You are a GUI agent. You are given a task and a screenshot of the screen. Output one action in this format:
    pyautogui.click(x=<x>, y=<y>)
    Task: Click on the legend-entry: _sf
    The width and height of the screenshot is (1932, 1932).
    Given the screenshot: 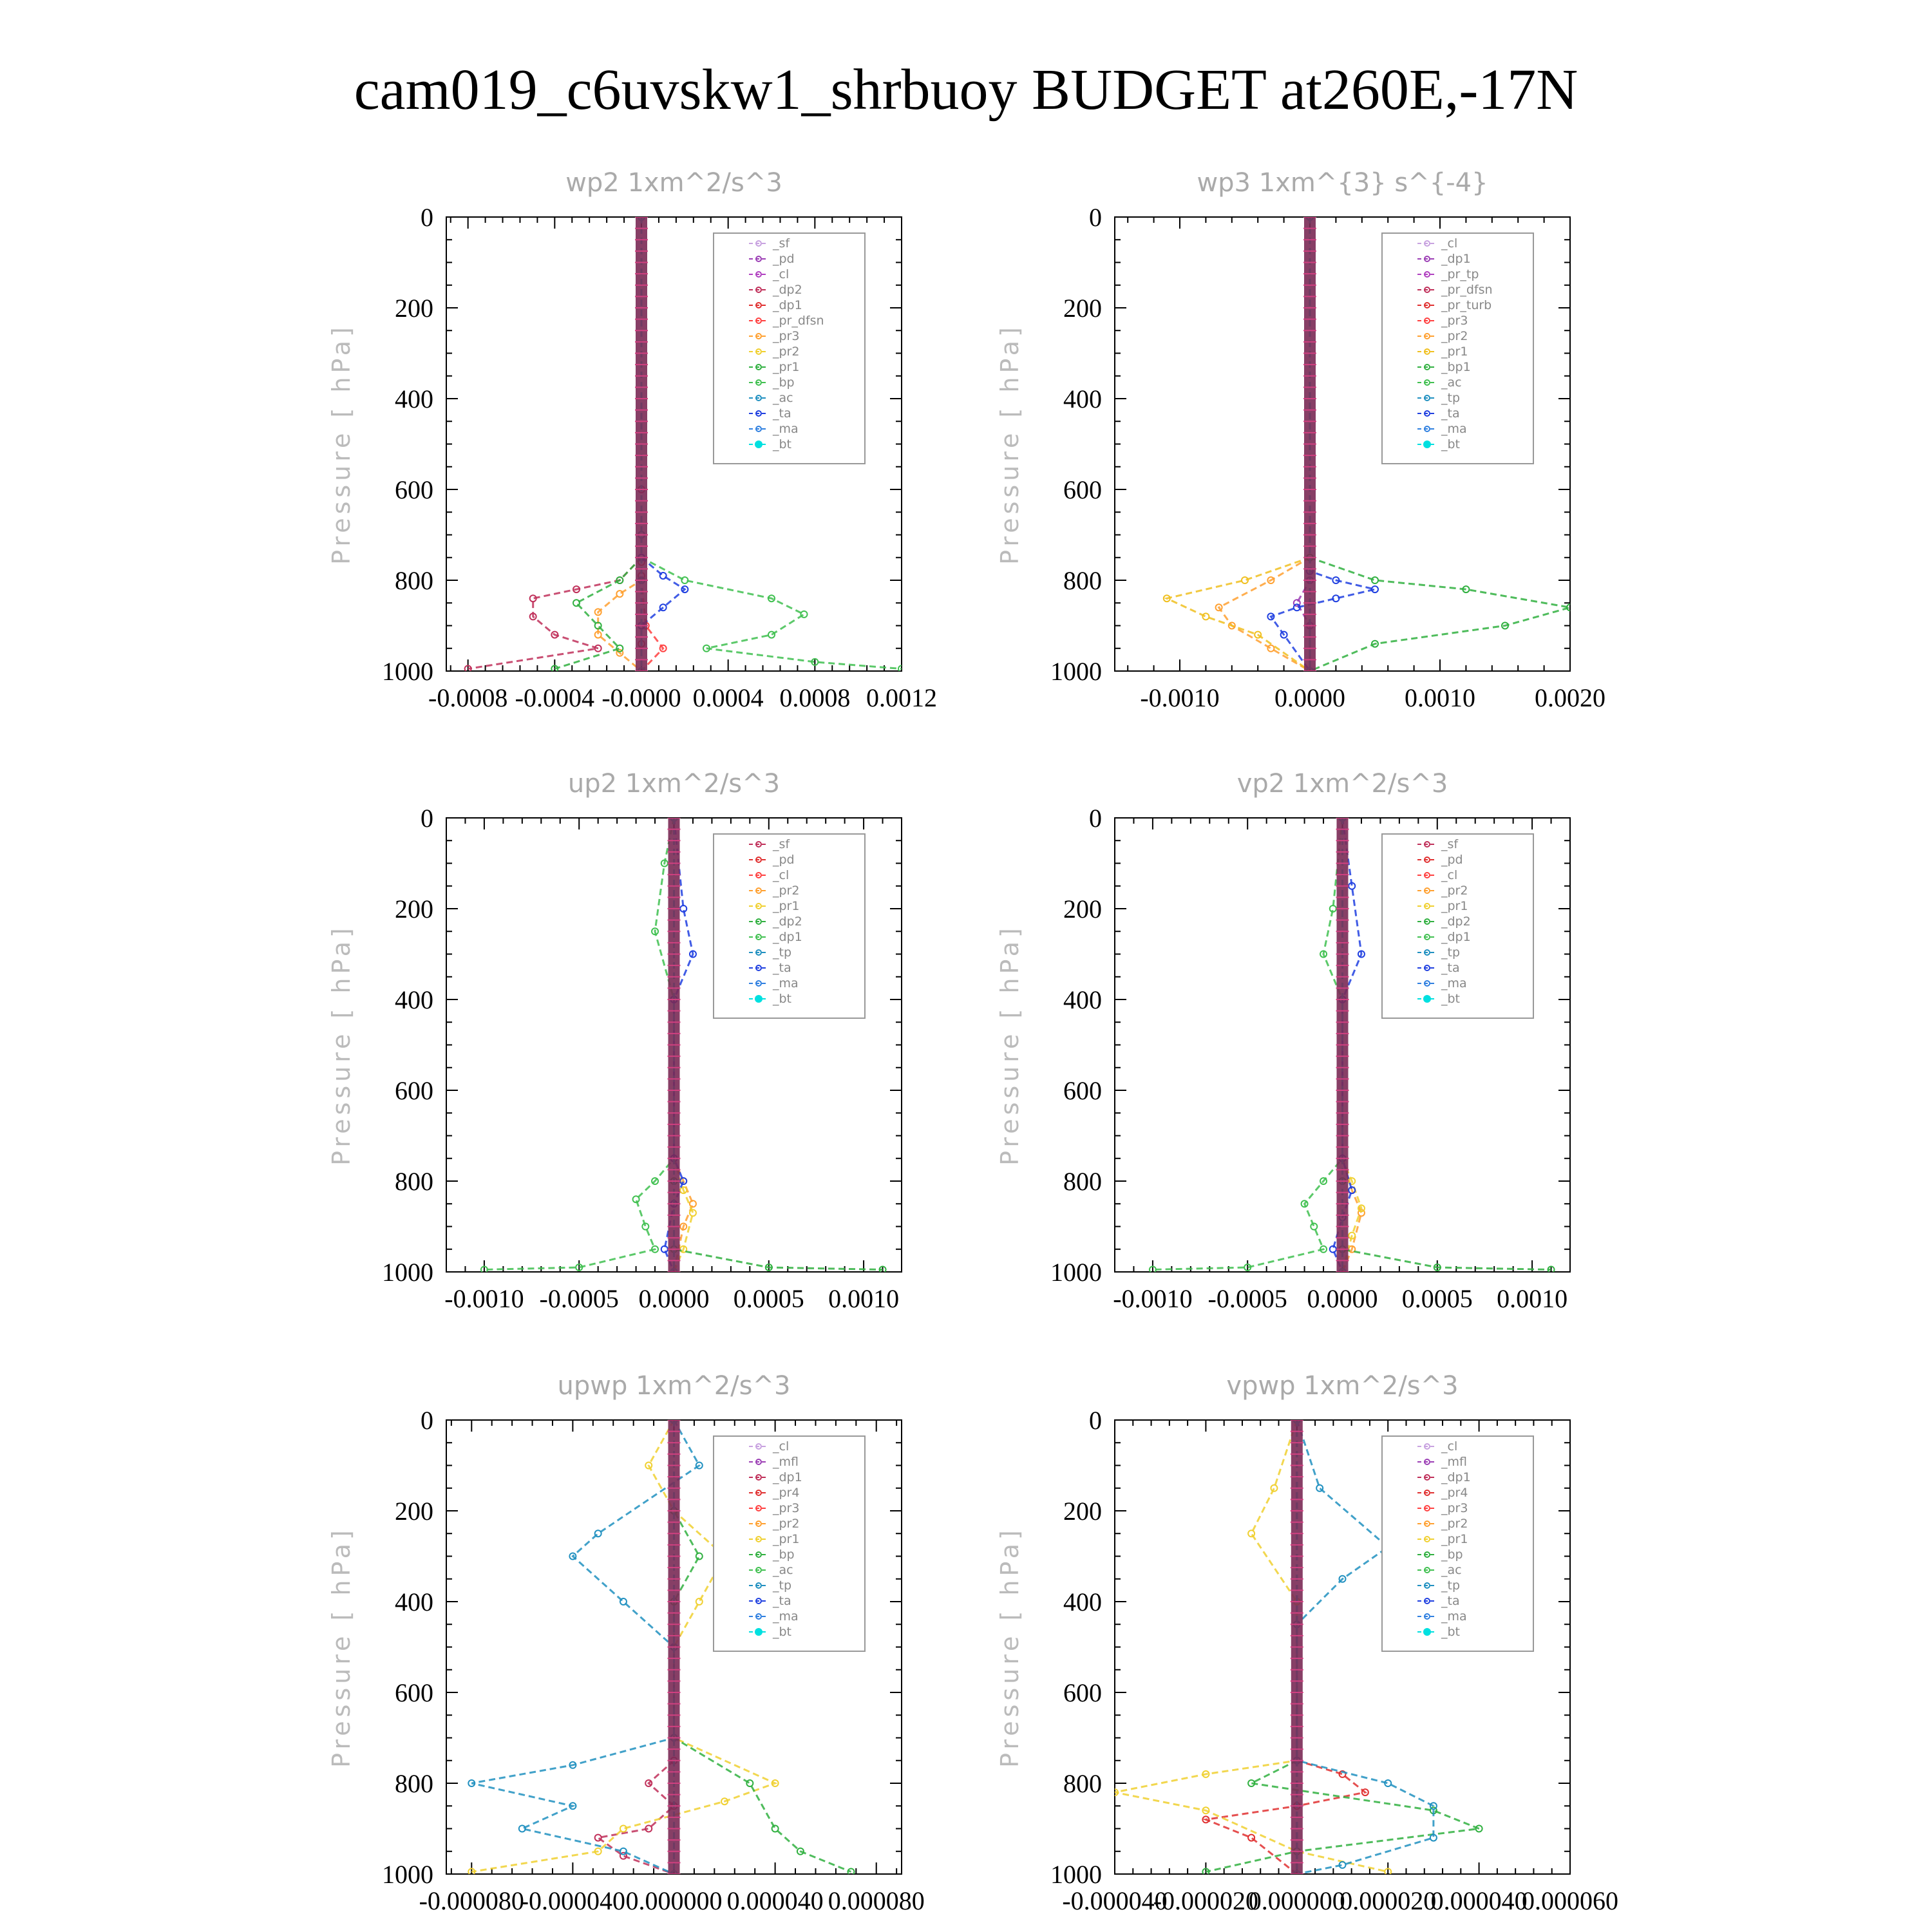 What is the action you would take?
    pyautogui.click(x=1450, y=844)
    